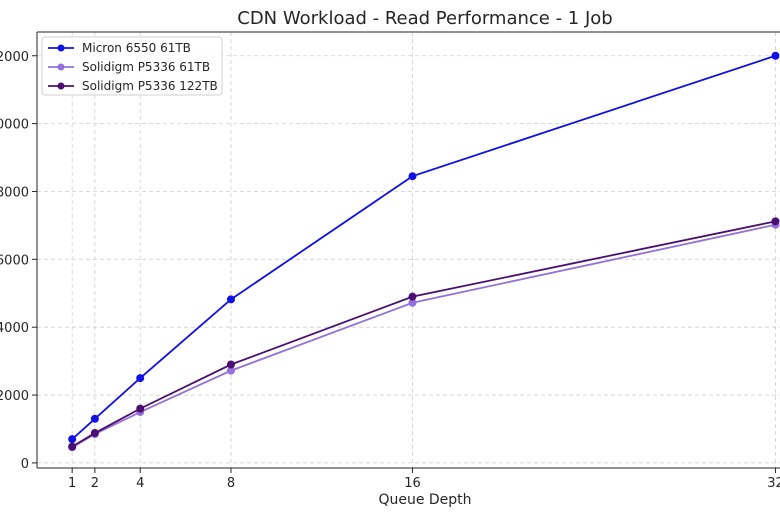 The height and width of the screenshot is (516, 780). I want to click on x-tick-label: 4, so click(140, 483).